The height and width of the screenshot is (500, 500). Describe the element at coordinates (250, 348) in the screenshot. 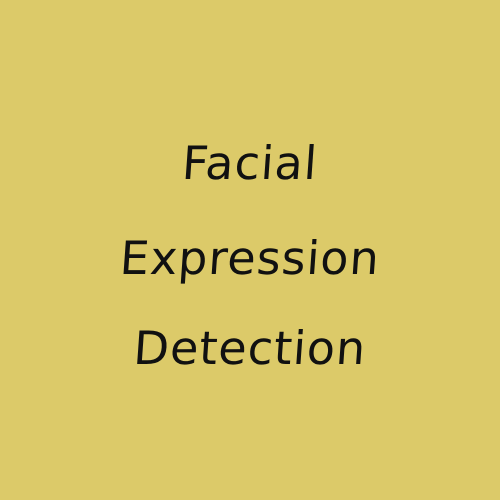

I see `title-line-3: Detection` at that location.